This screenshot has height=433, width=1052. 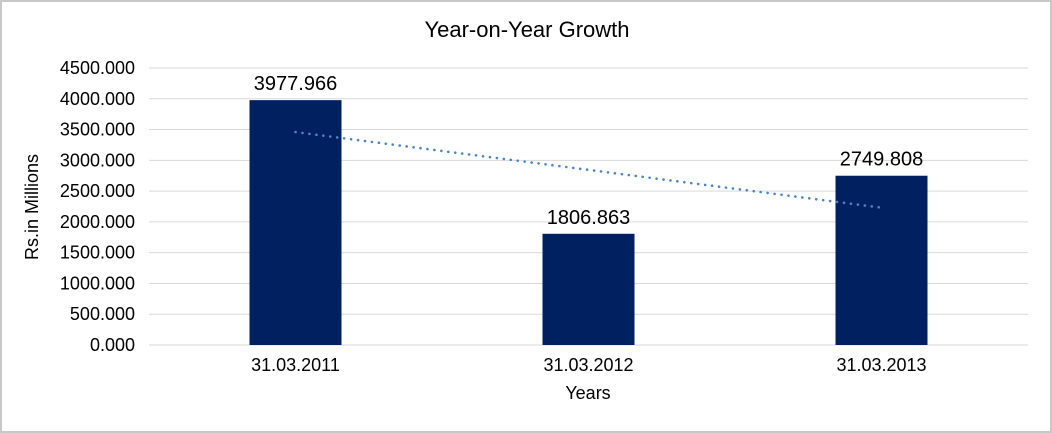 I want to click on data-label: 3977.966, so click(x=295, y=84).